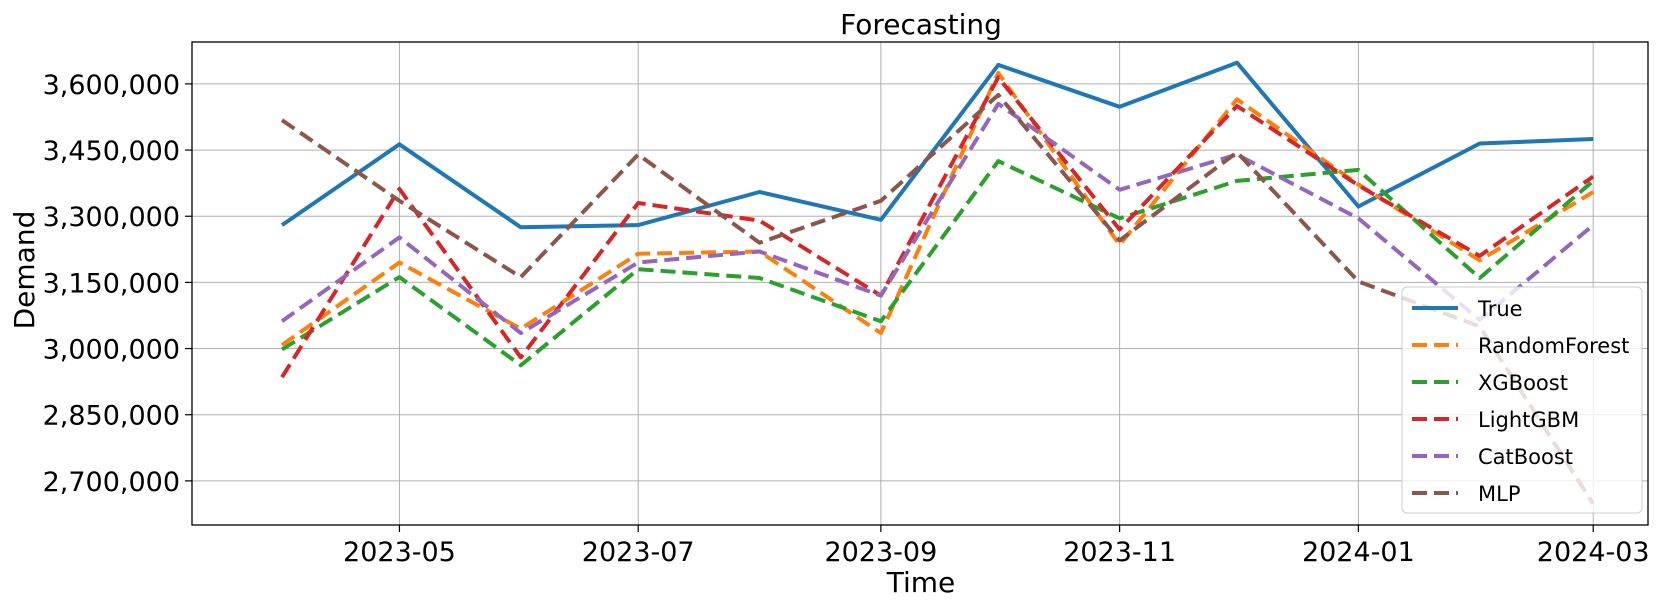  What do you see at coordinates (1593, 552) in the screenshot?
I see `x-tick-label: 2024-03` at bounding box center [1593, 552].